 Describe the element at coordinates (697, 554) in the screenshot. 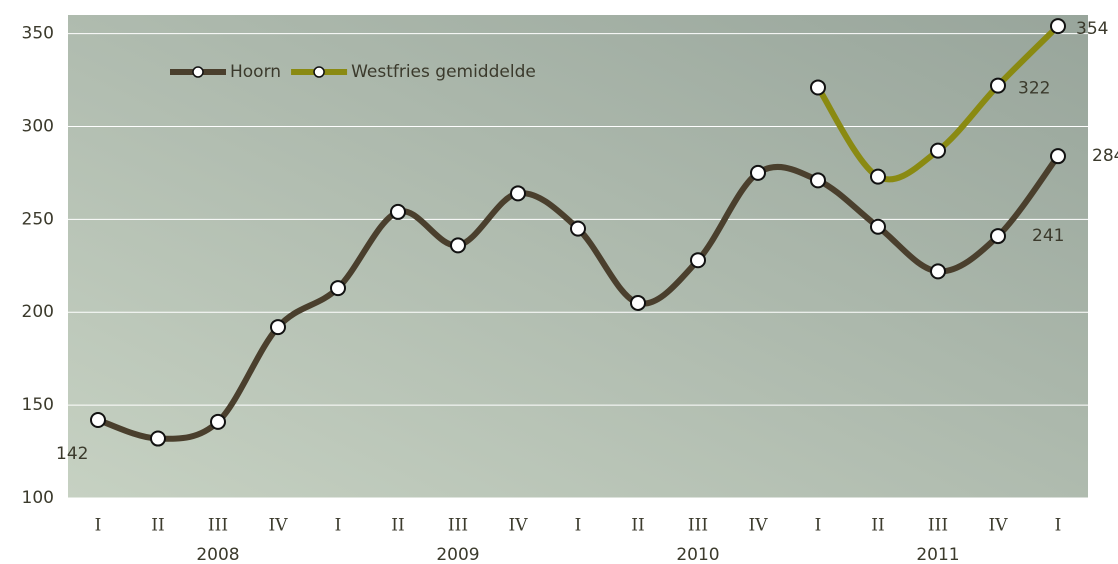

I see `year-label: 2010` at that location.